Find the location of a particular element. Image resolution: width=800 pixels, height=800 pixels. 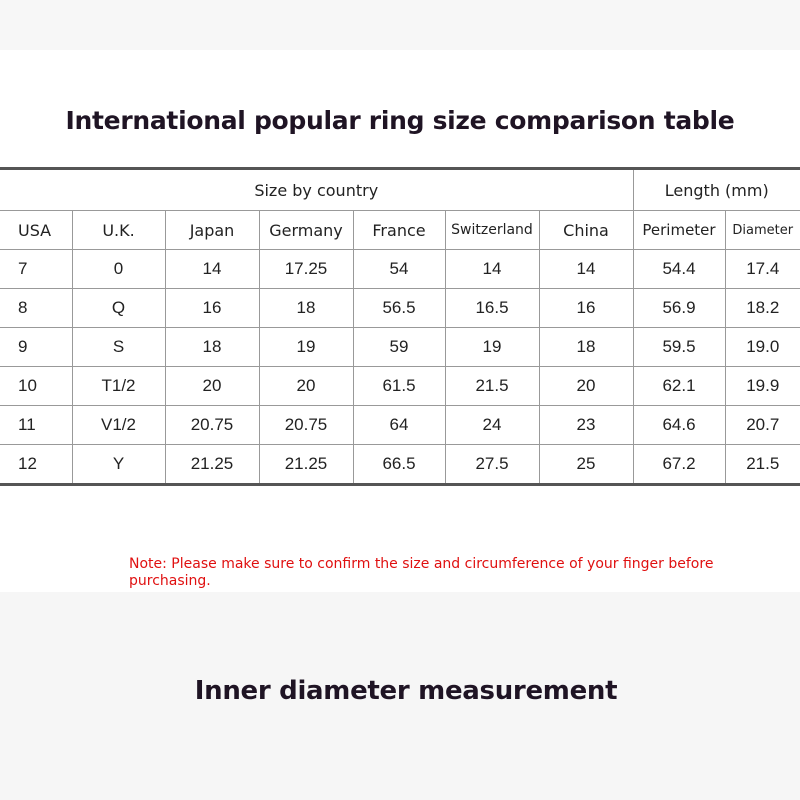

table-cell: 66.5 is located at coordinates (399, 464).